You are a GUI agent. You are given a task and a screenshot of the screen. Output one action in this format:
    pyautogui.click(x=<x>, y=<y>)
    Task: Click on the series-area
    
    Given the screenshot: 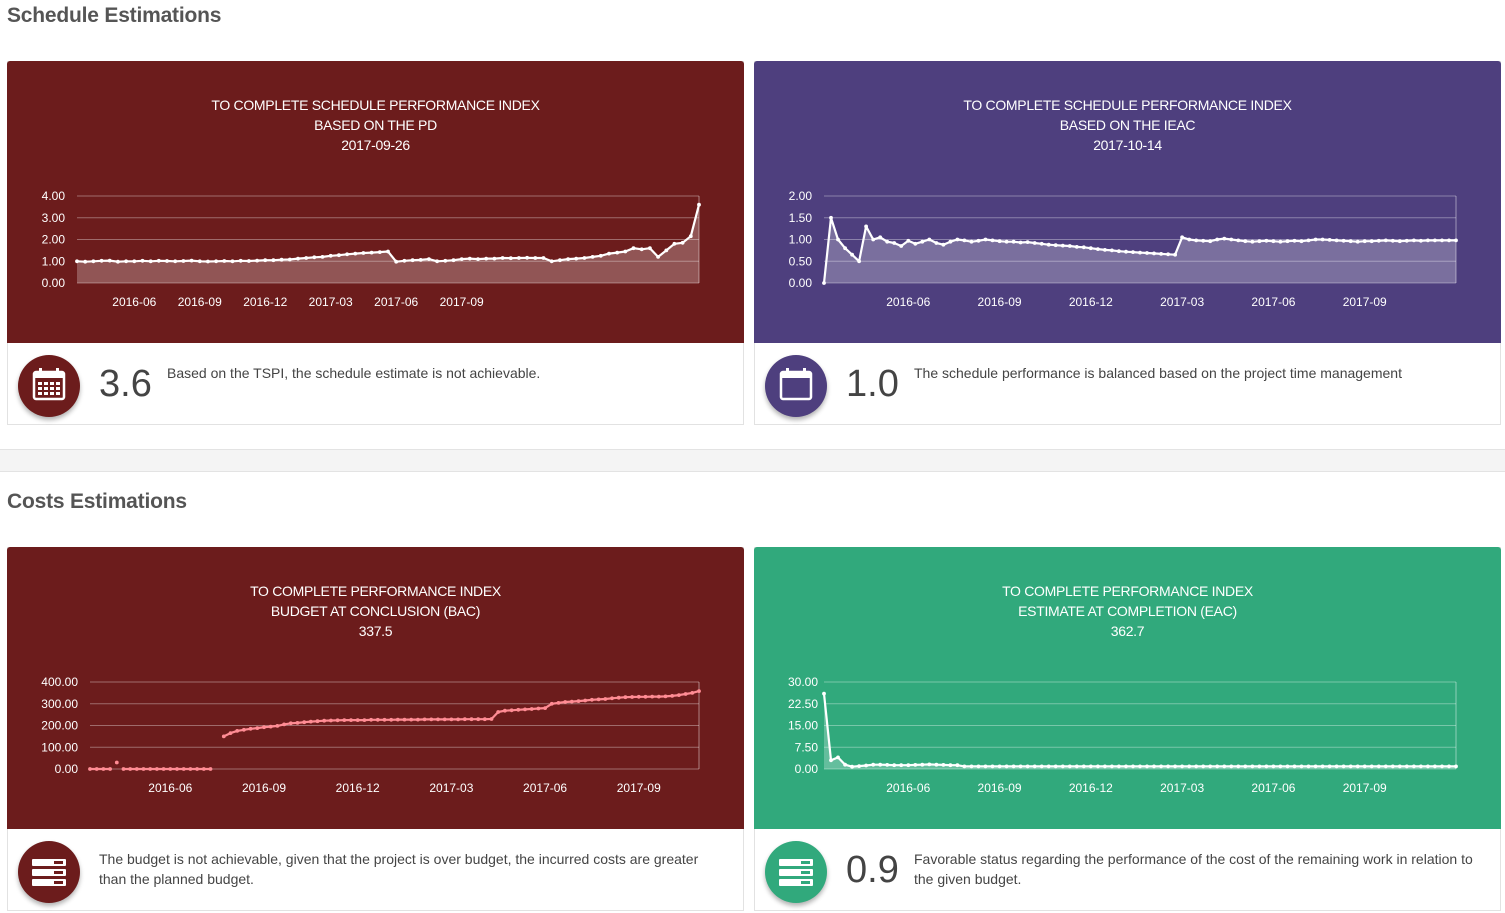 What is the action you would take?
    pyautogui.click(x=388, y=243)
    